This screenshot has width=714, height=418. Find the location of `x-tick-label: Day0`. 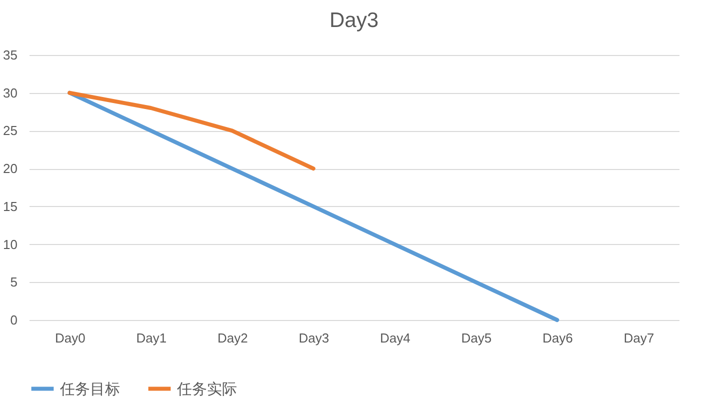

x-tick-label: Day0 is located at coordinates (70, 338).